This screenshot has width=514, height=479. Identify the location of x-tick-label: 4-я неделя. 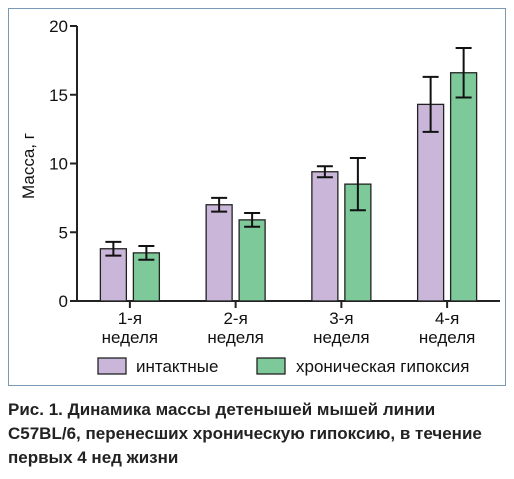
(447, 328).